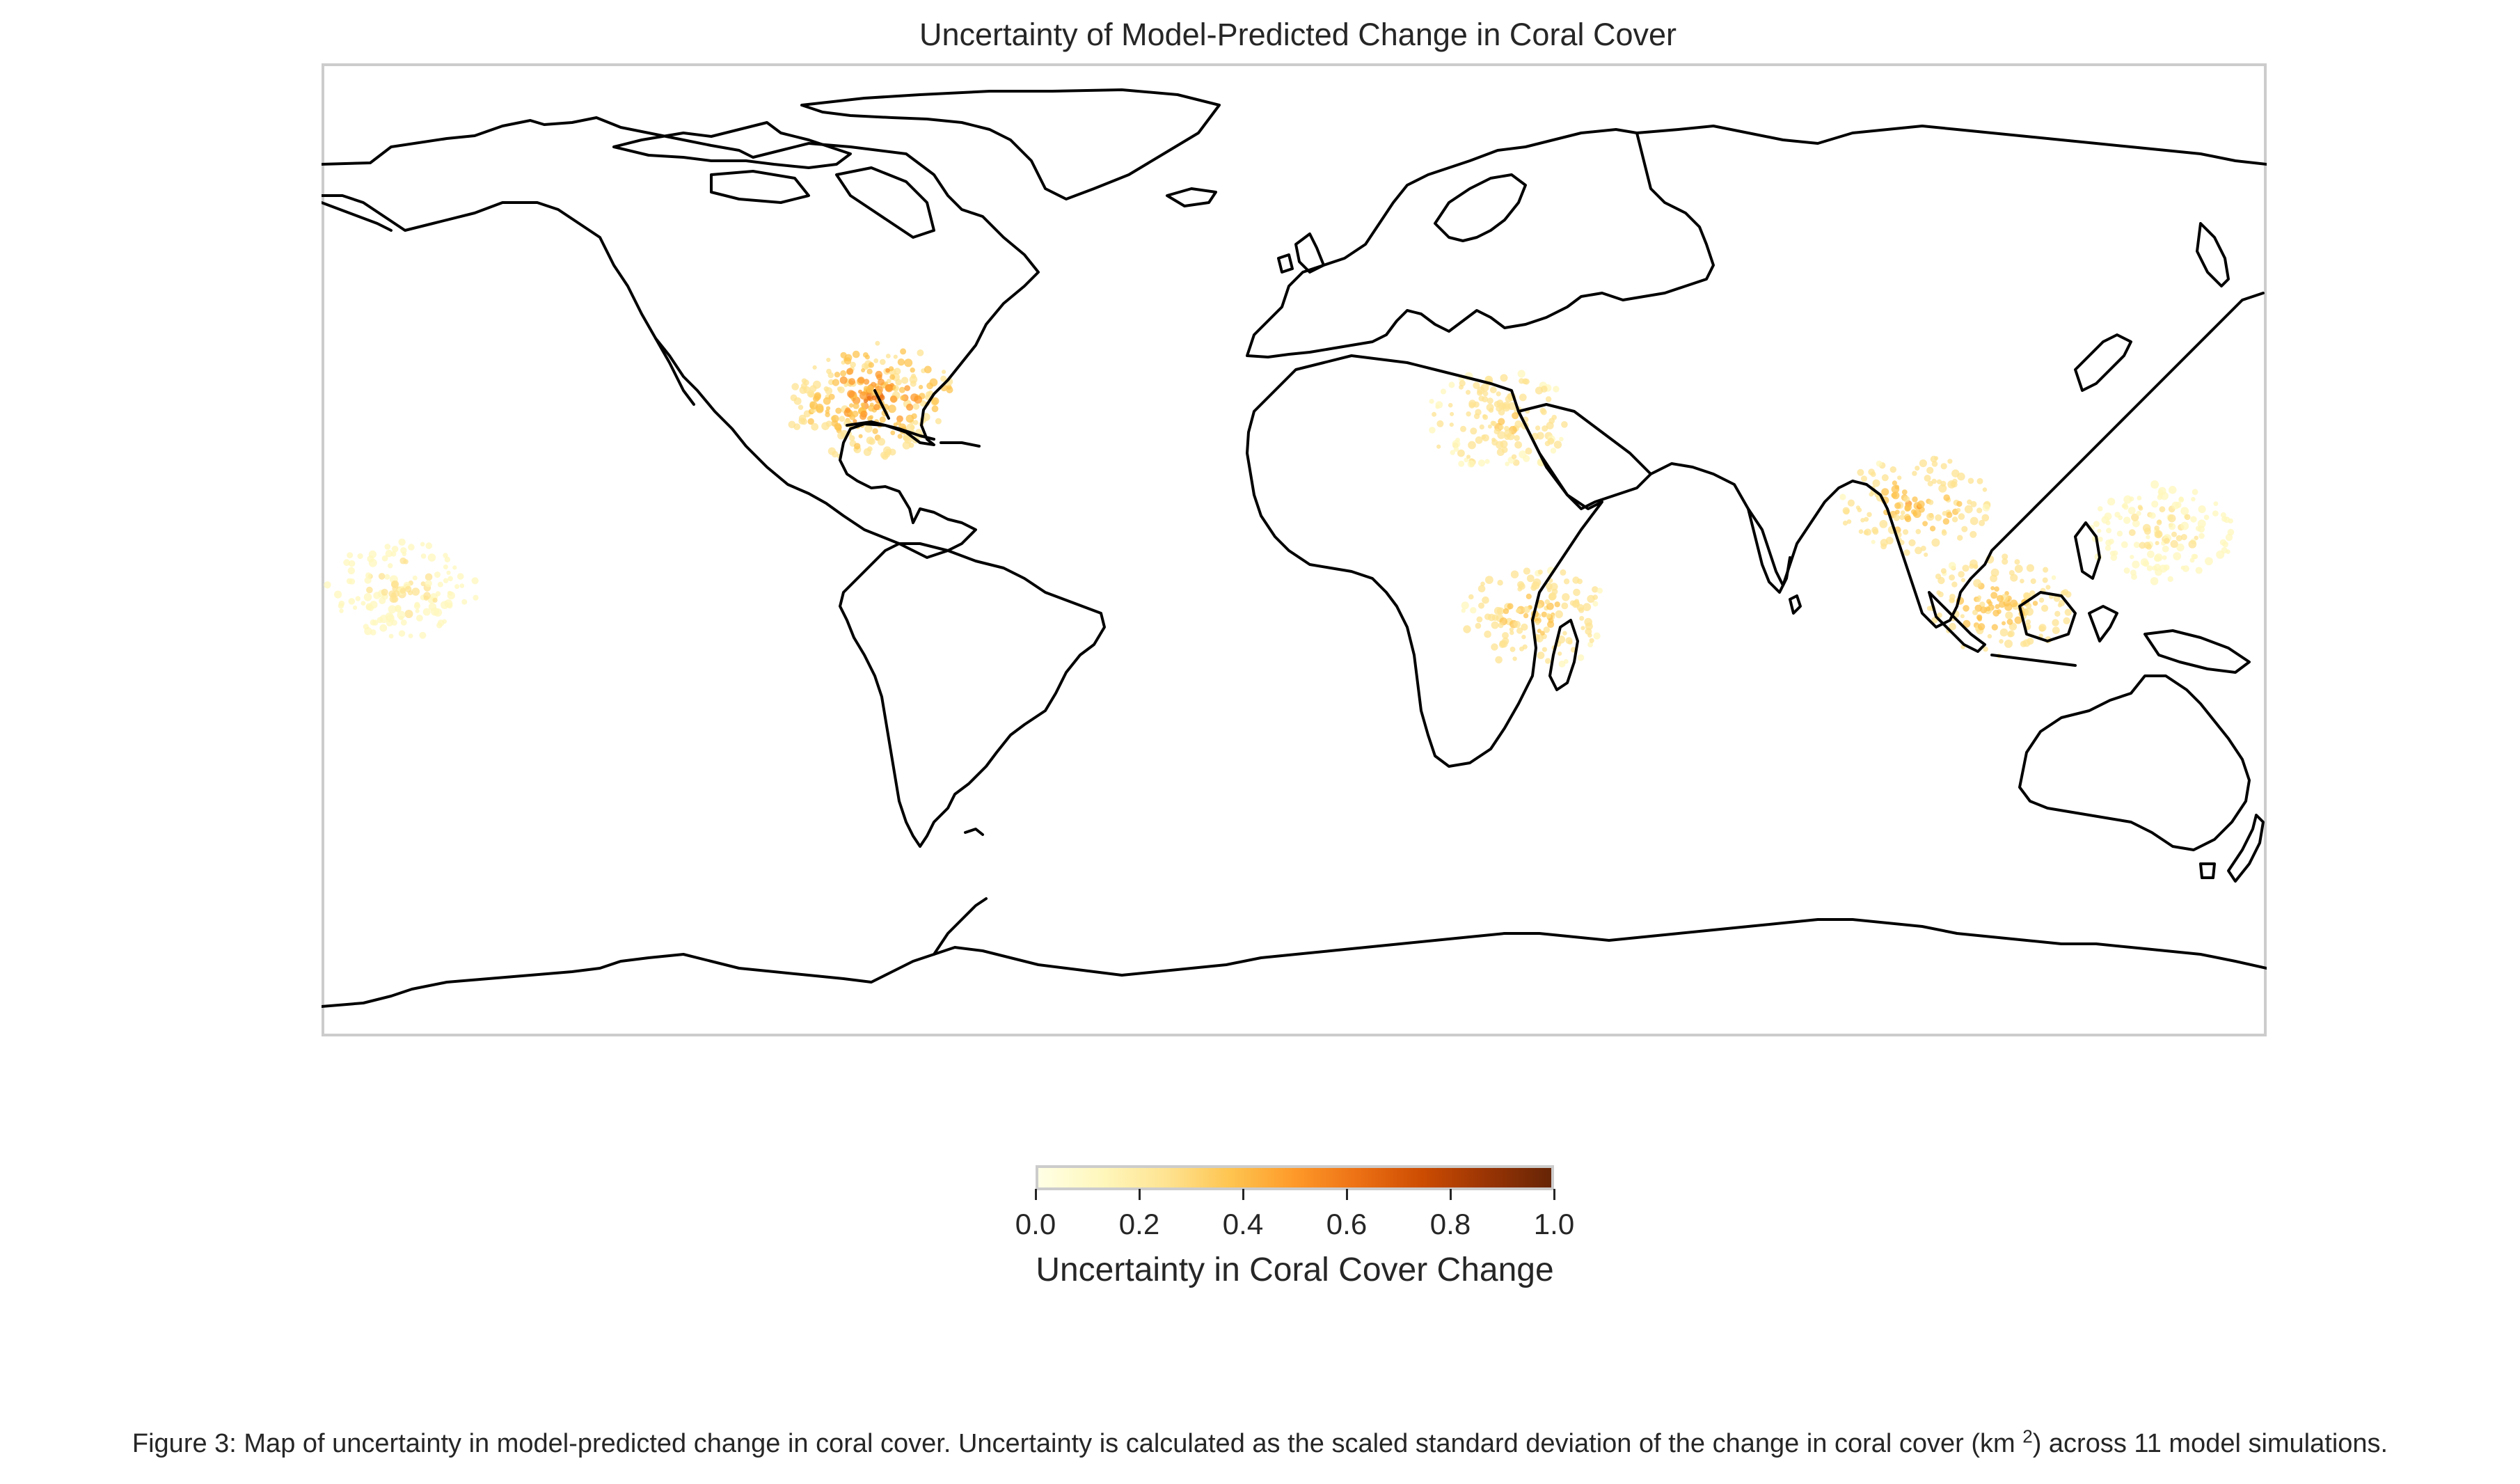  Describe the element at coordinates (1347, 1224) in the screenshot. I see `colorbar-tick-label: 0.6` at that location.